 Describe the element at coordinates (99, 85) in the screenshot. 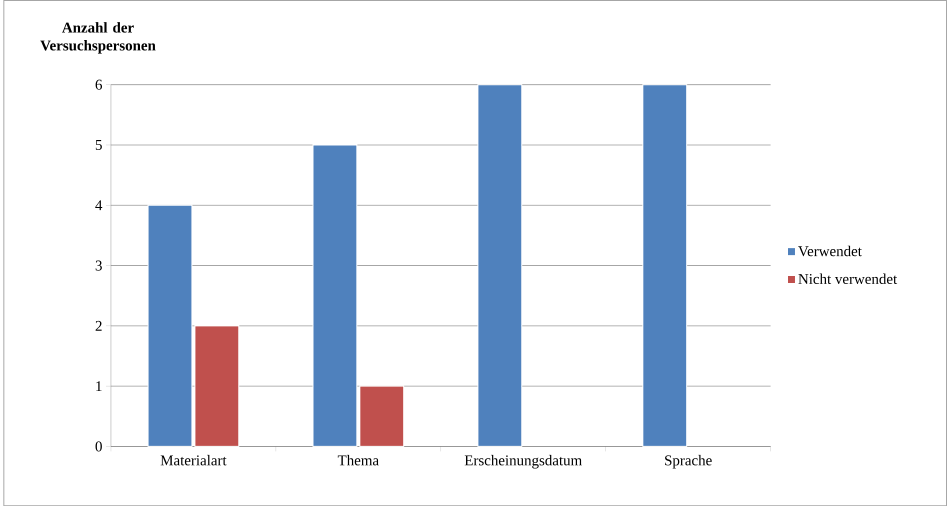

I see `y-tick-label: 6` at that location.